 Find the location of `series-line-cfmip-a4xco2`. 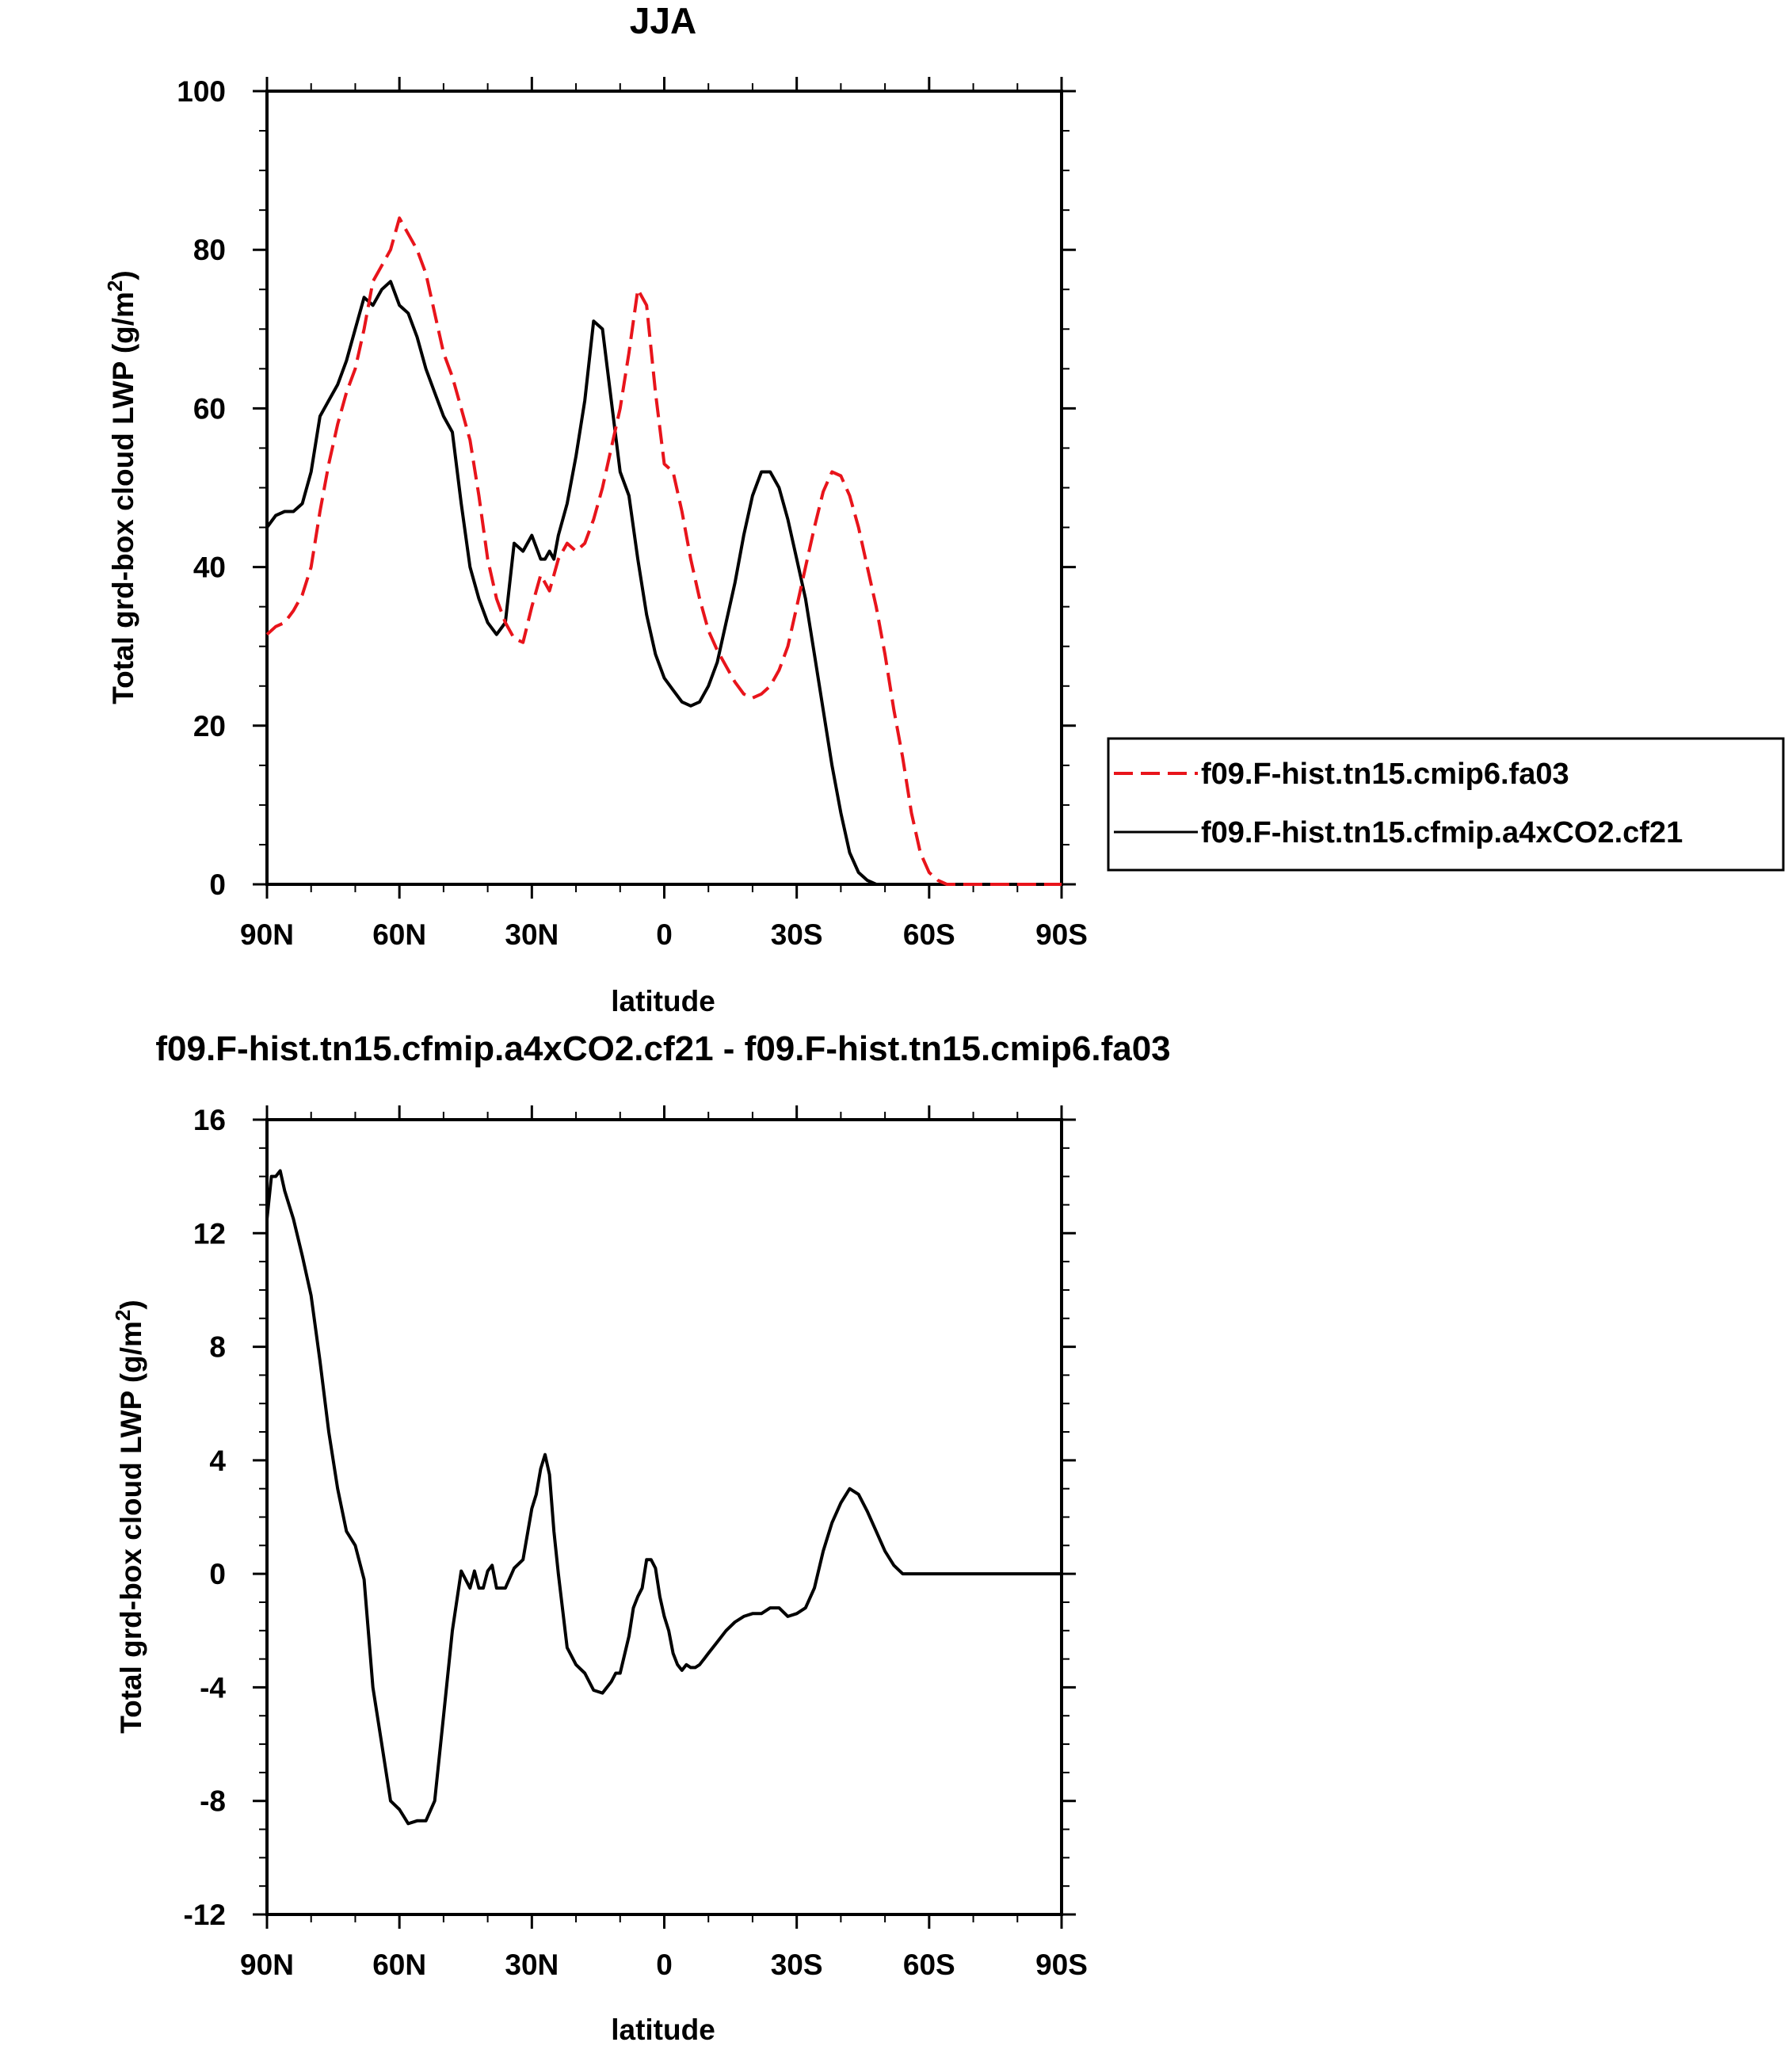

series-line-cfmip-a4xco2 is located at coordinates (664, 583).